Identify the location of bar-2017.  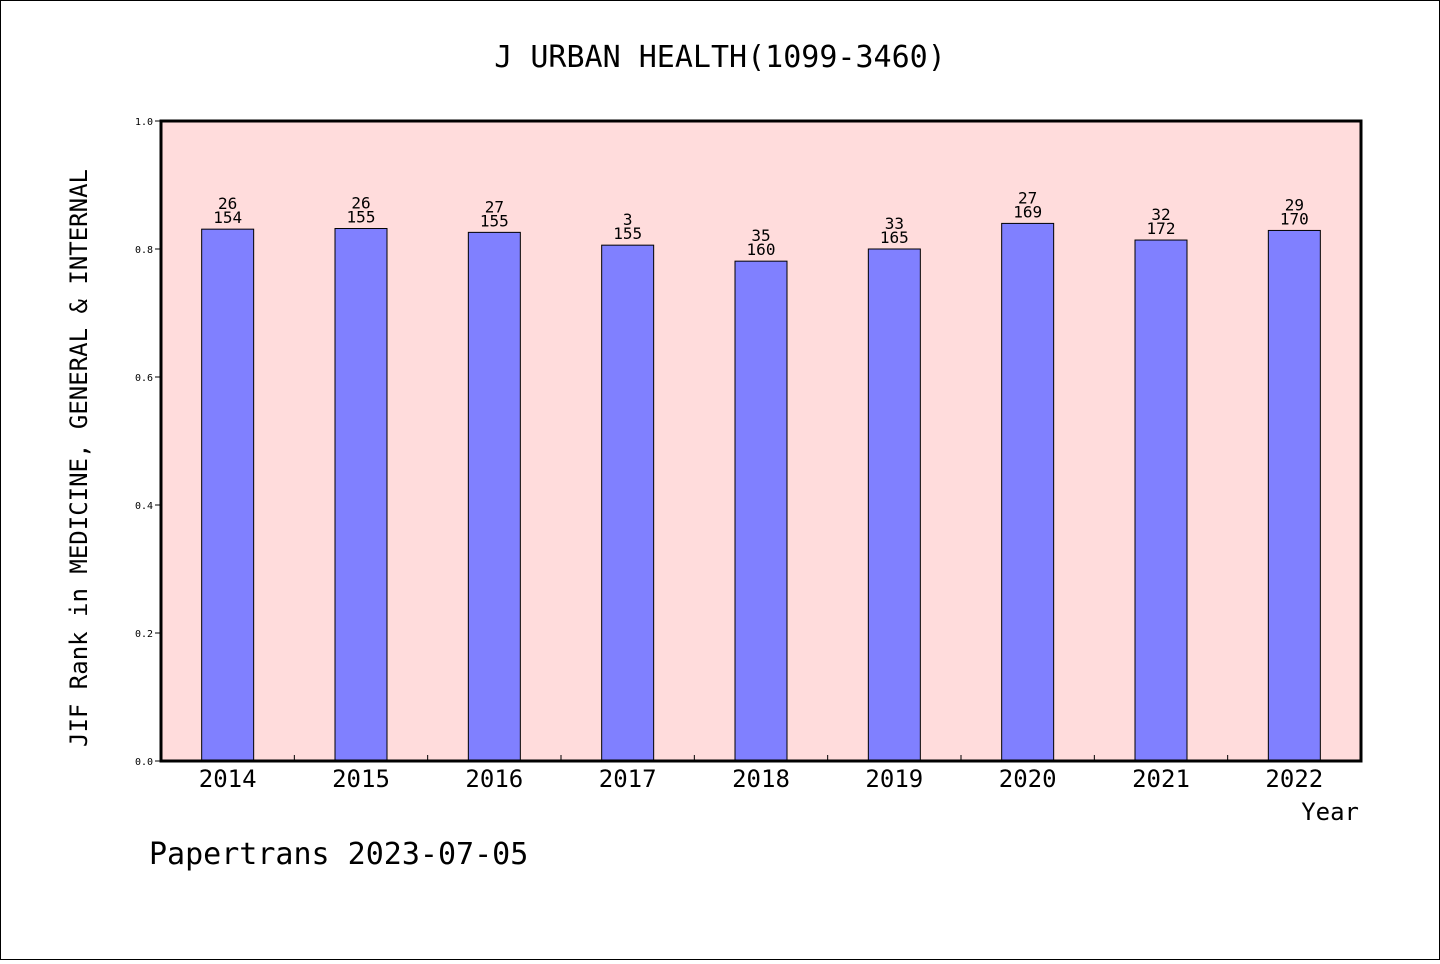
(628, 503).